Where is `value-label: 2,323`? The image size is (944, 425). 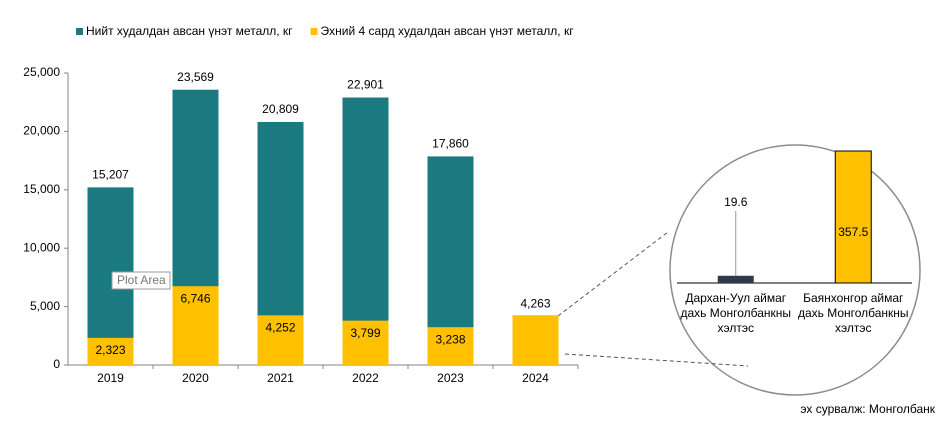 value-label: 2,323 is located at coordinates (110, 350).